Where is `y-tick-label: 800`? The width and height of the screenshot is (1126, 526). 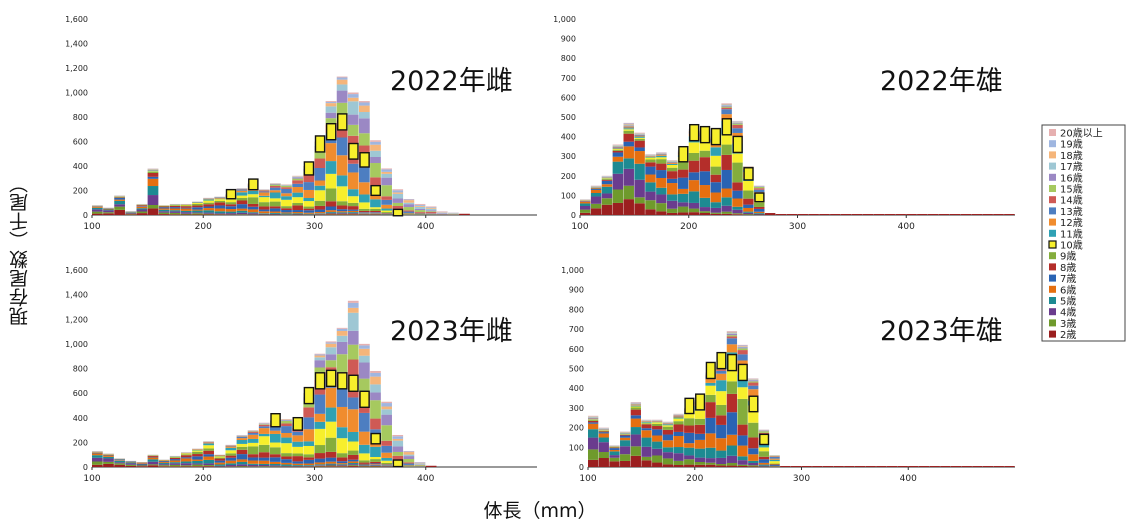 y-tick-label: 800 is located at coordinates (568, 58).